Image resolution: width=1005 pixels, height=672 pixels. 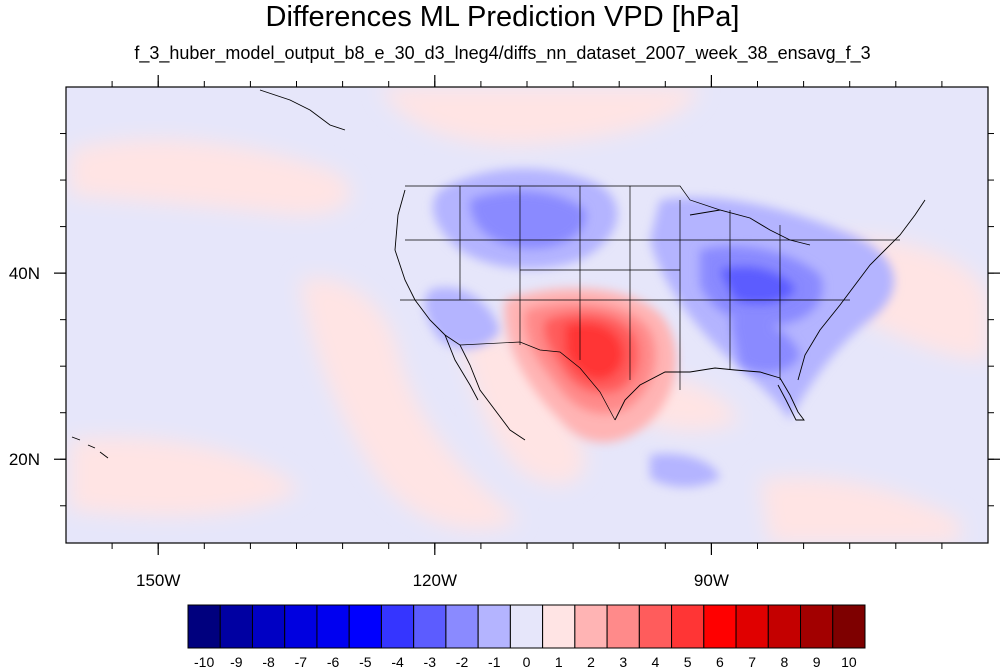 What do you see at coordinates (685, 470) in the screenshot?
I see `blue-east-mexico` at bounding box center [685, 470].